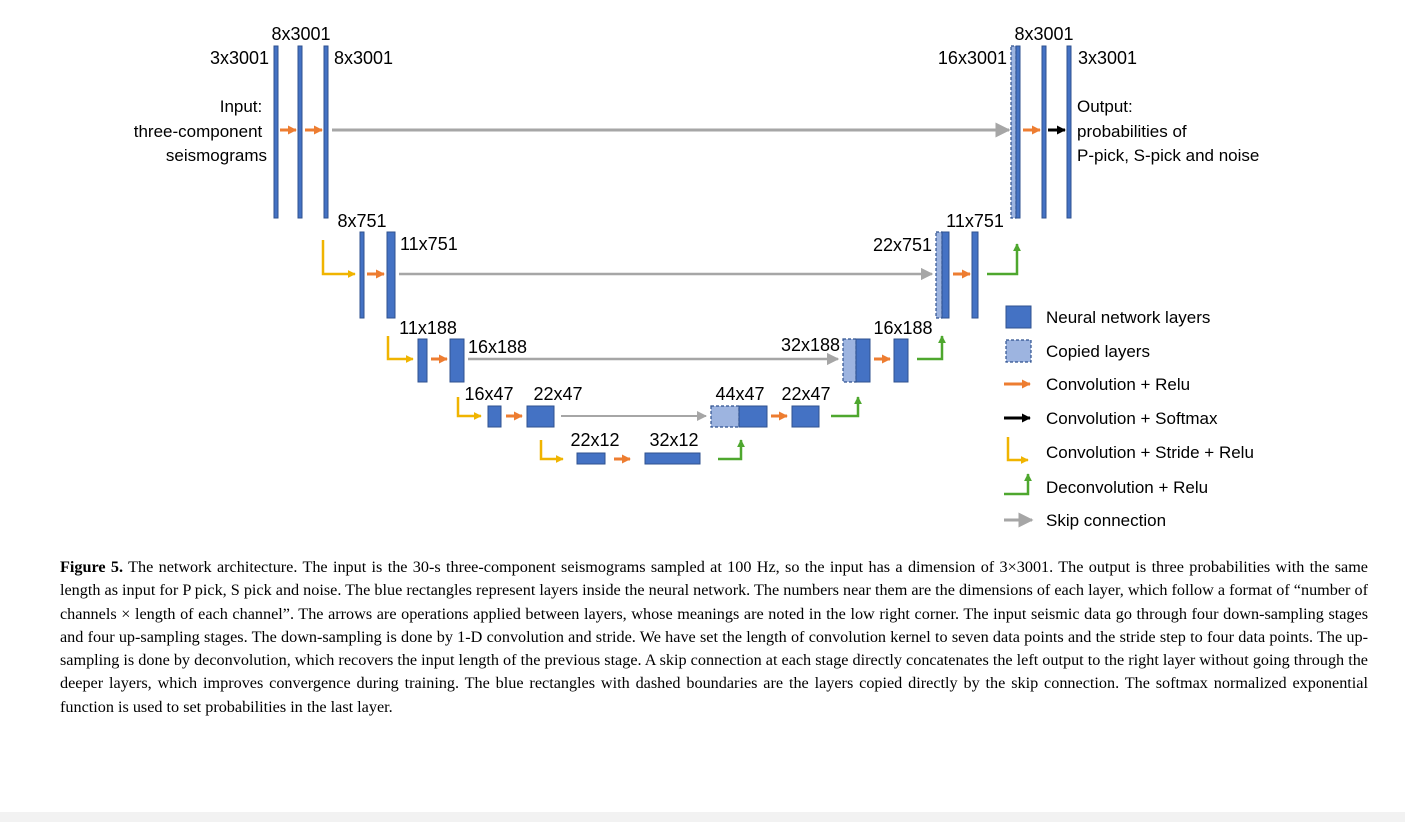 Image resolution: width=1405 pixels, height=822 pixels. What do you see at coordinates (494, 416) in the screenshot?
I see `layer-16x47` at bounding box center [494, 416].